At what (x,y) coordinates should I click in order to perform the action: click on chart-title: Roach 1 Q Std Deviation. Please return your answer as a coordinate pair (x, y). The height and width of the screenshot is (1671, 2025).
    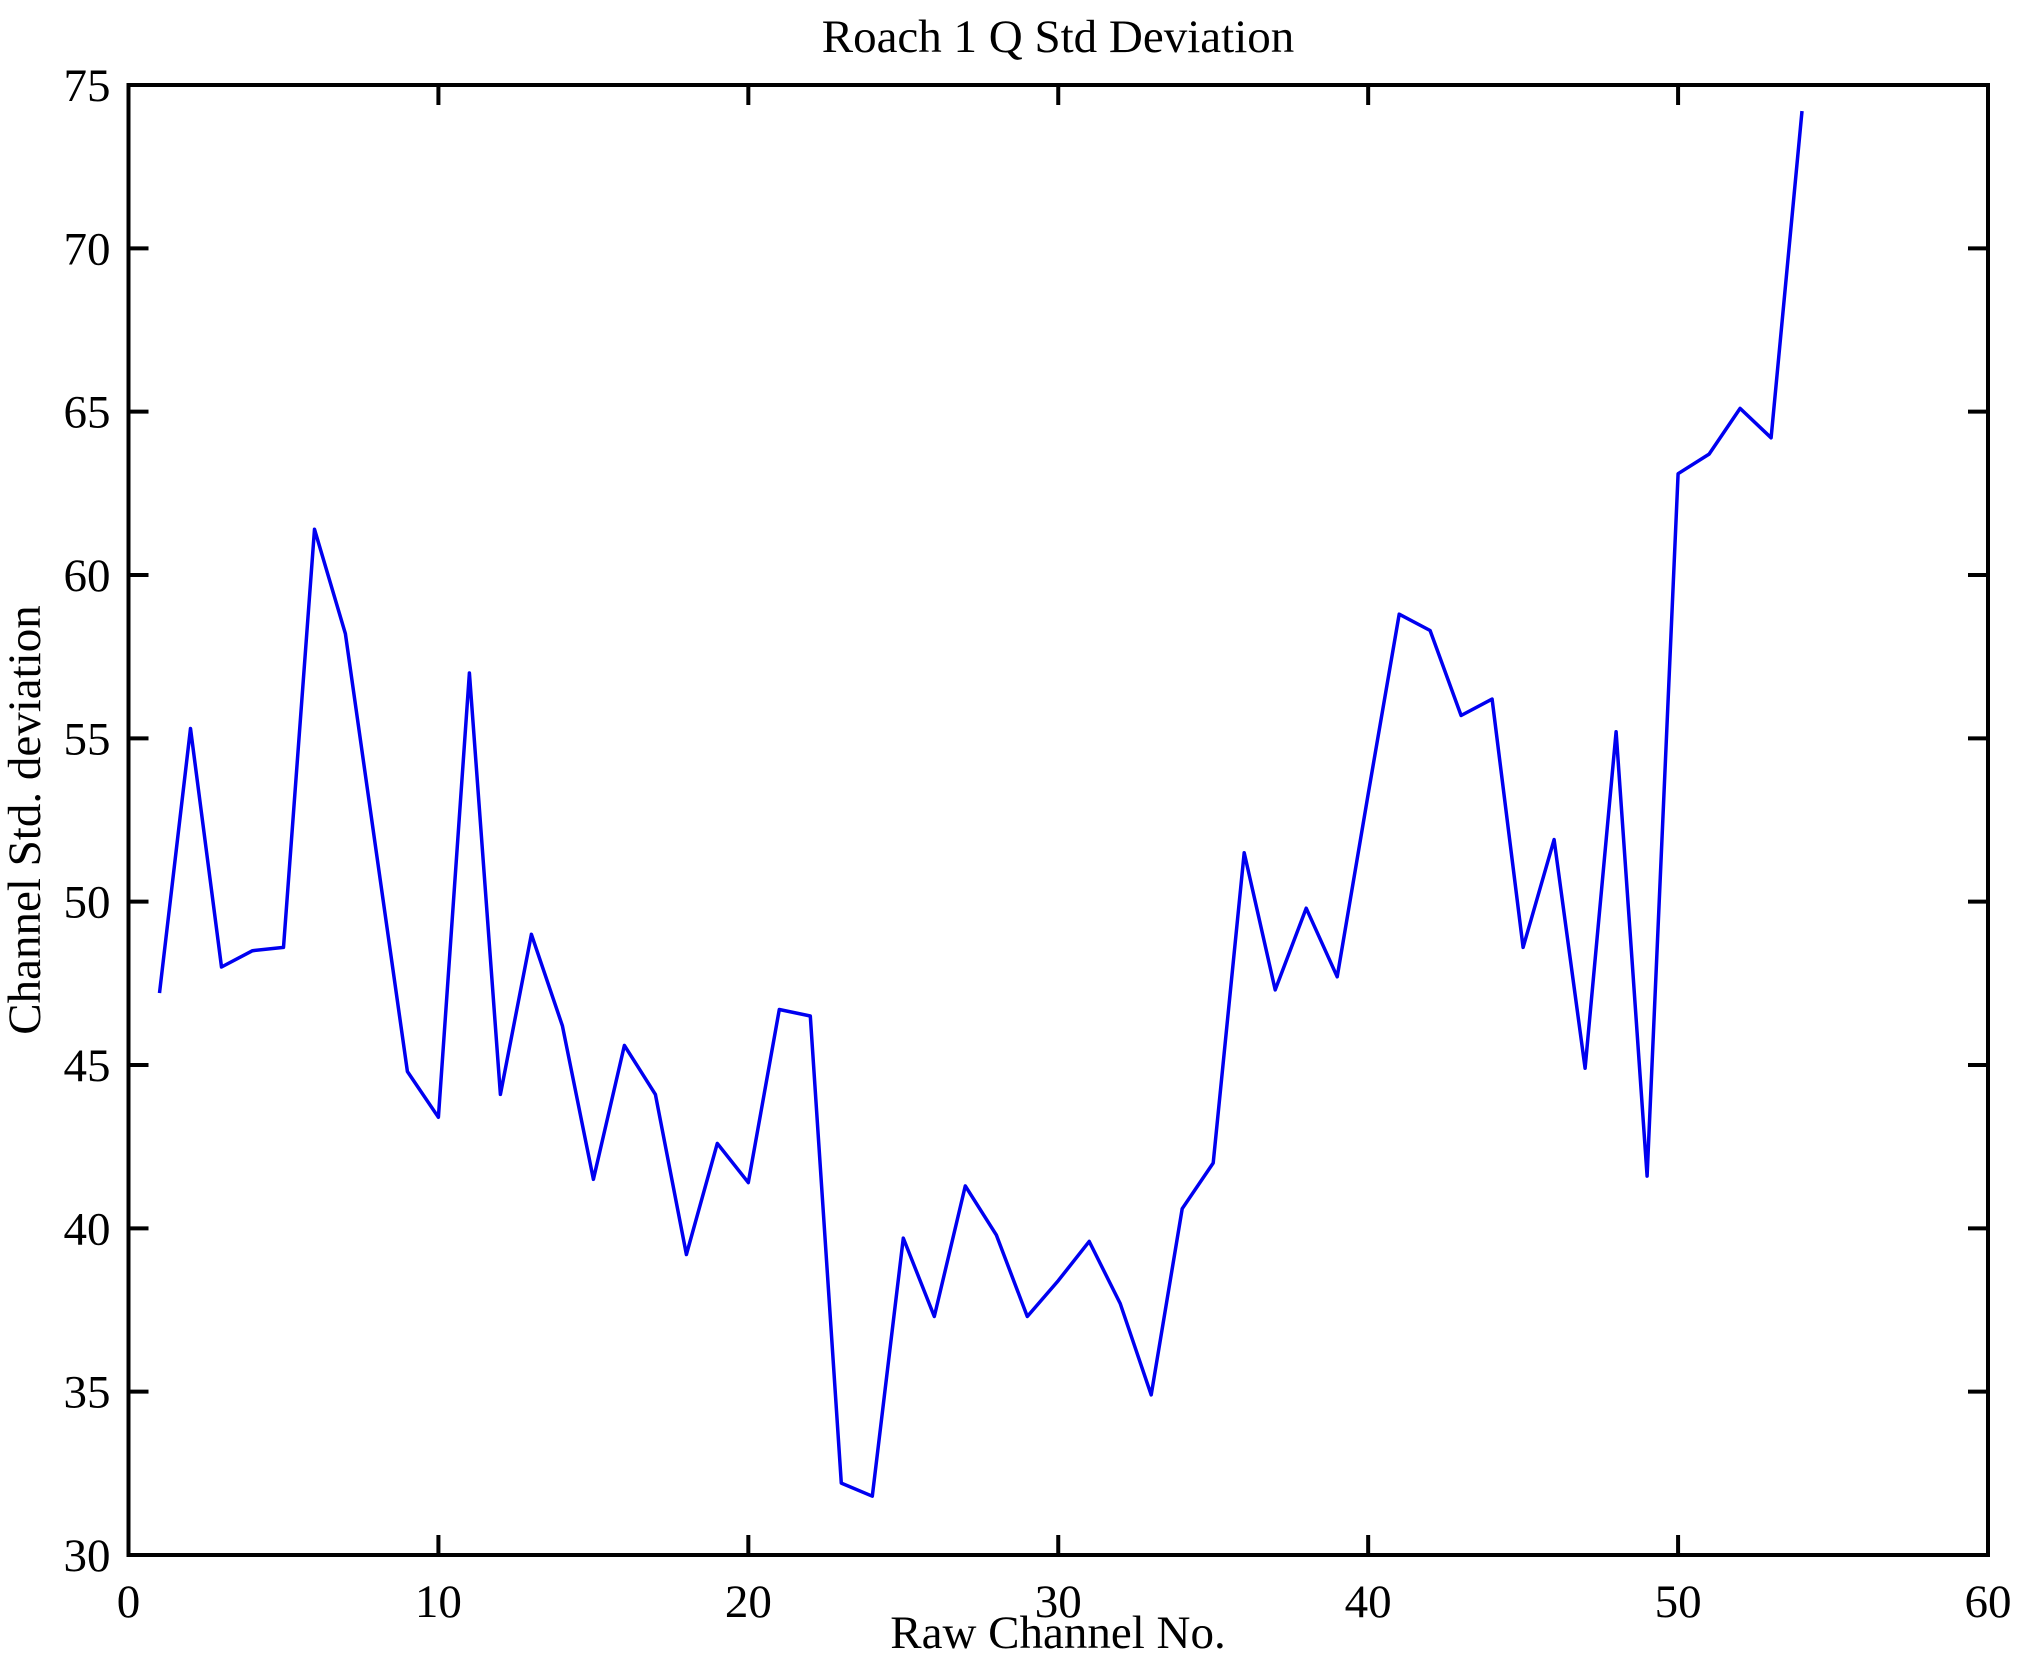
    Looking at the image, I should click on (1058, 37).